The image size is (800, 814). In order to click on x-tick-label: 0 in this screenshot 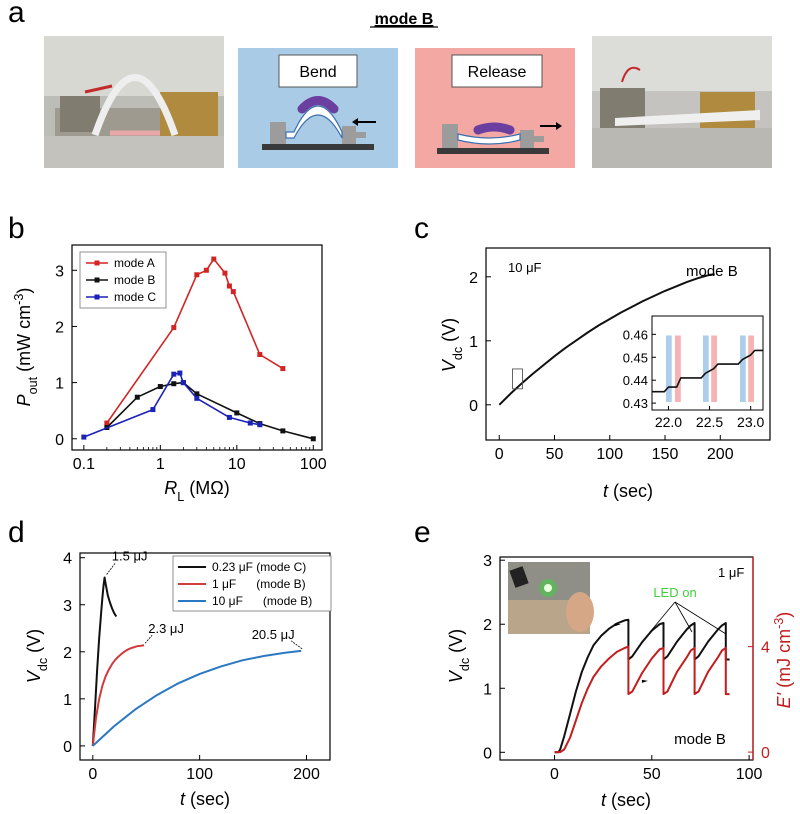, I will do `click(92, 774)`.